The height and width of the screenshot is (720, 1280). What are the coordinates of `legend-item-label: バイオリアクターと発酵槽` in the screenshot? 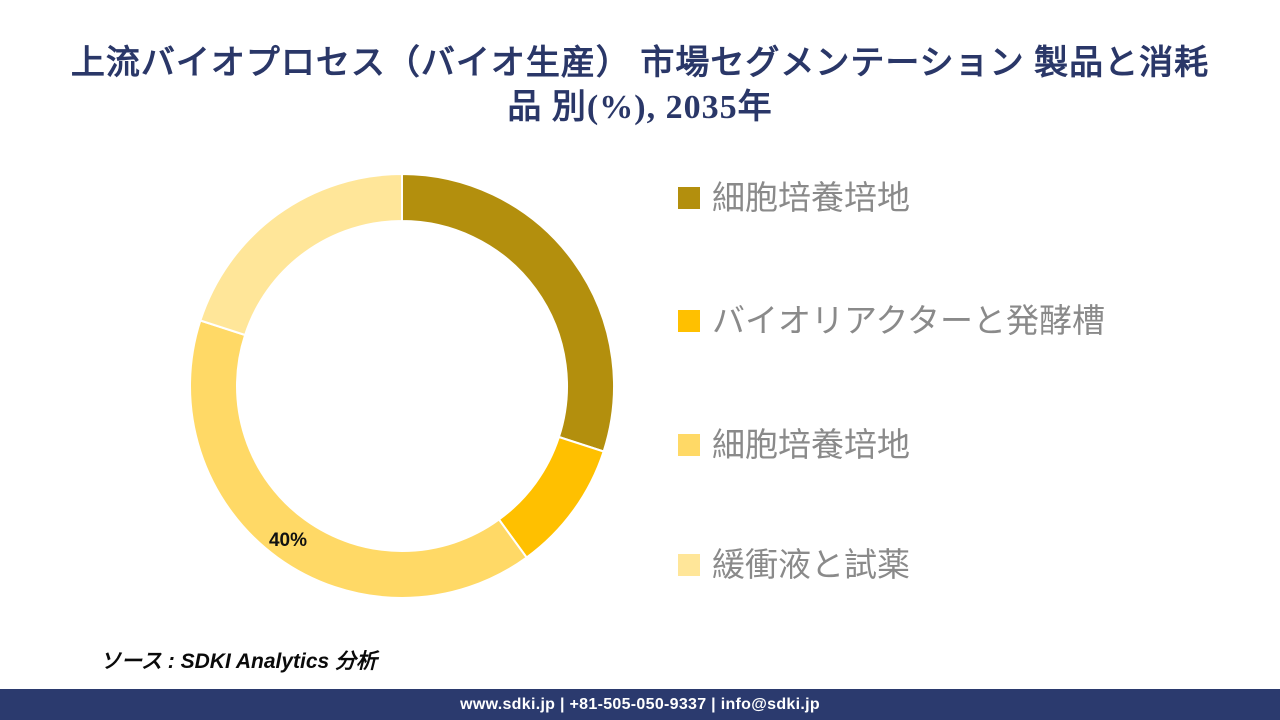 It's located at (909, 320).